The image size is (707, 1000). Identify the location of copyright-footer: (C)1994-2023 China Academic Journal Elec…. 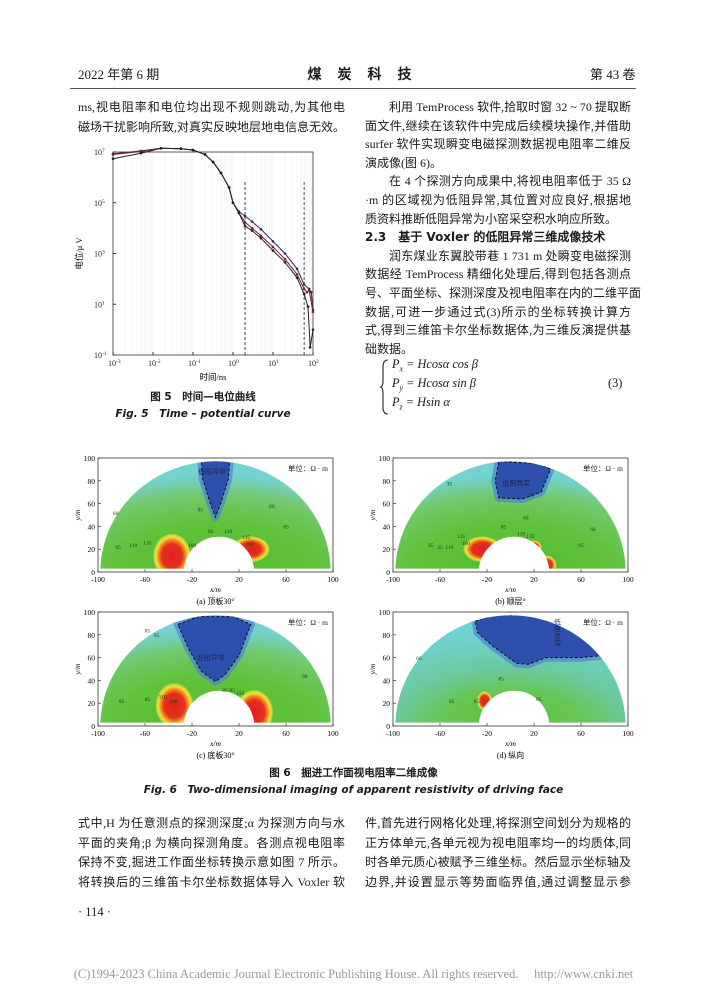
(353, 974).